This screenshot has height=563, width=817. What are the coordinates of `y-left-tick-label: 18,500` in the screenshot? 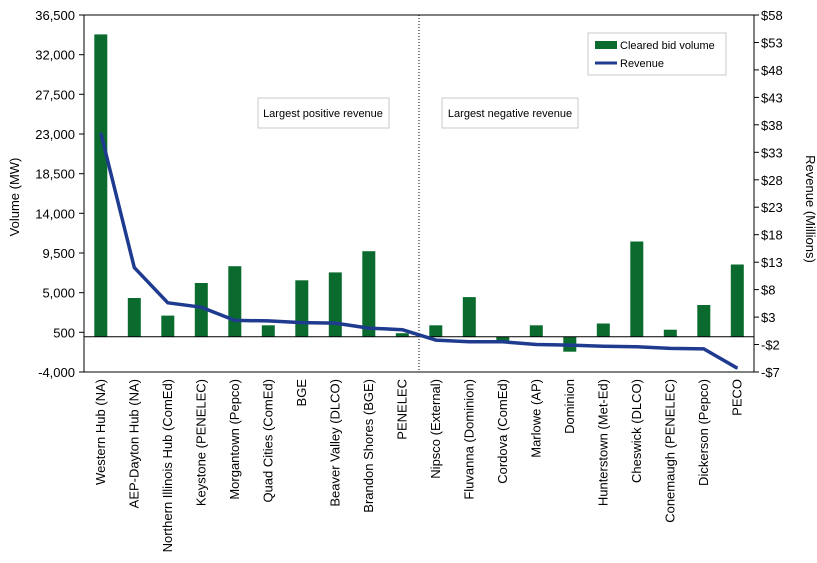 It's located at (55, 174).